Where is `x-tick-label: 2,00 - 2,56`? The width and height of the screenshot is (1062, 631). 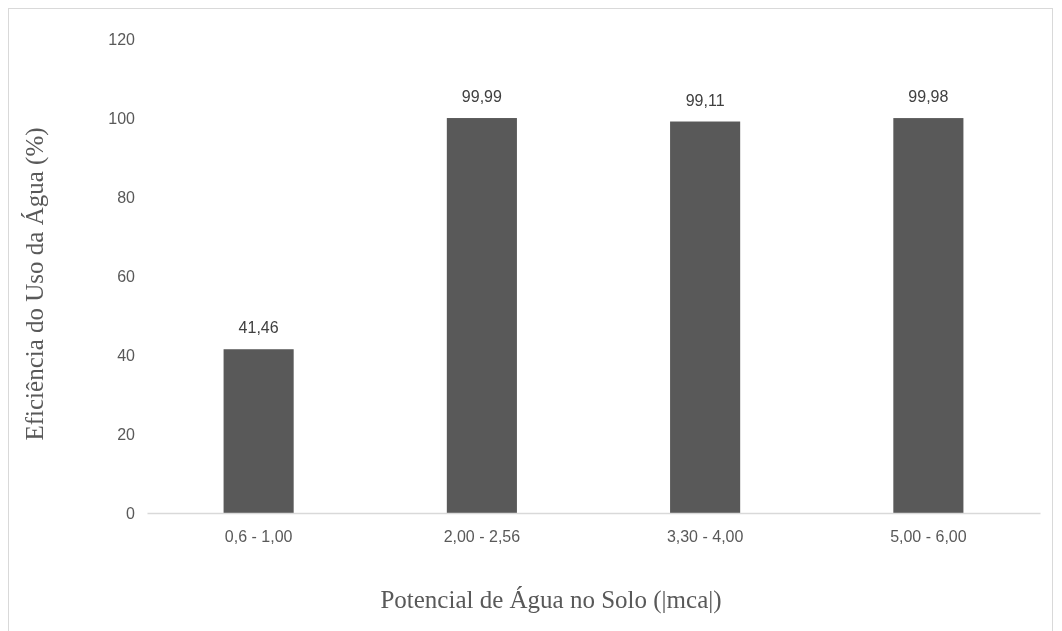
x-tick-label: 2,00 - 2,56 is located at coordinates (482, 537).